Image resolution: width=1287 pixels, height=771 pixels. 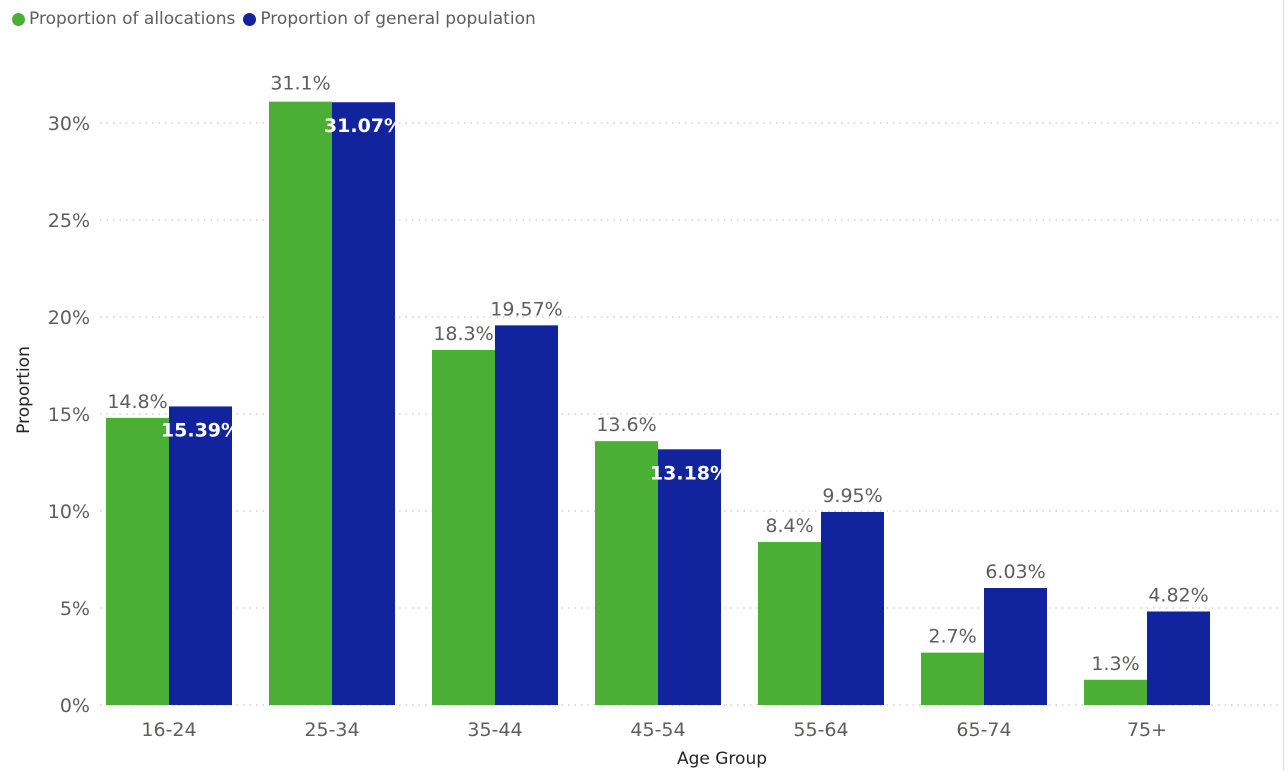 What do you see at coordinates (722, 759) in the screenshot?
I see `x-axis-title: Age Group` at bounding box center [722, 759].